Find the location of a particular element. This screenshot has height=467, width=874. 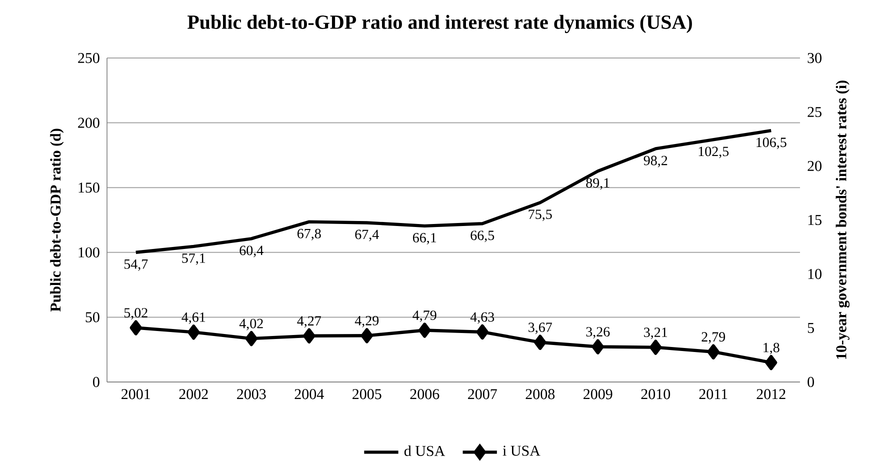

data-label: 4,79 is located at coordinates (424, 316).